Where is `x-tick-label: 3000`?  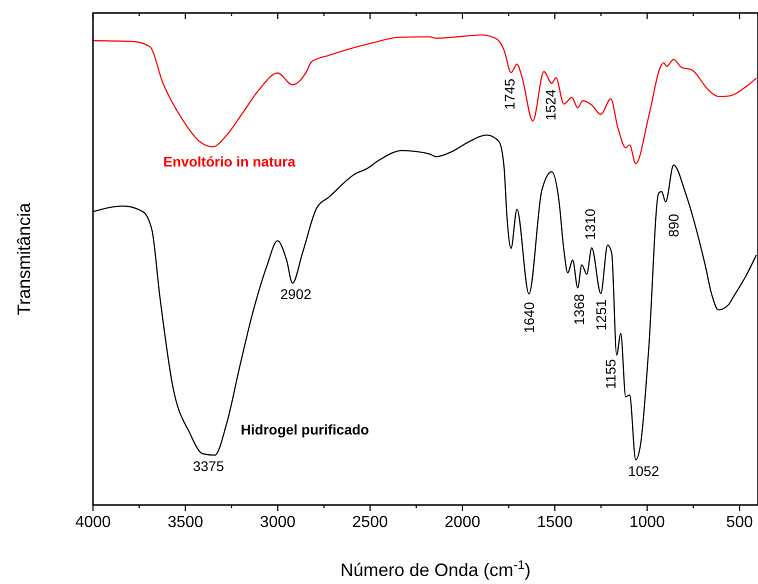 x-tick-label: 3000 is located at coordinates (278, 522).